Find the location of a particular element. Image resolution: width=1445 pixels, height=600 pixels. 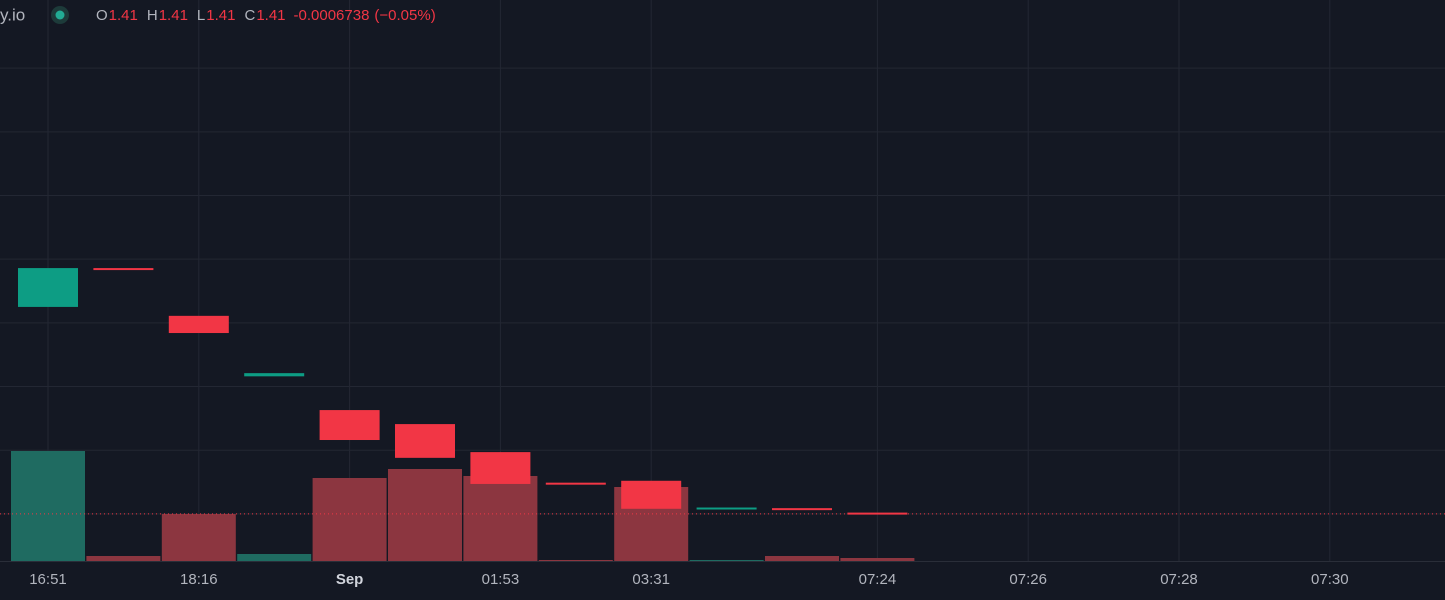

status-dot is located at coordinates (60, 15).